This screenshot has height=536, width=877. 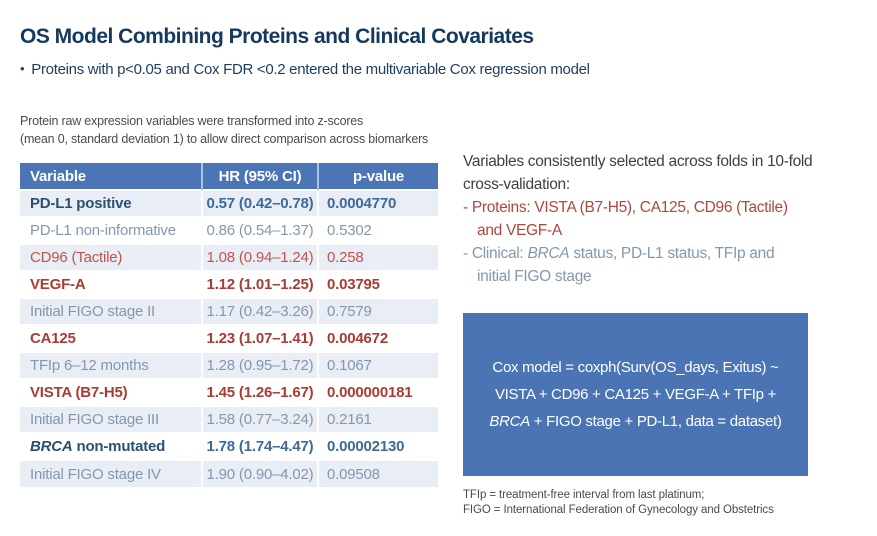 What do you see at coordinates (519, 230) in the screenshot?
I see `crossval-proteins-line2: and VEGF-A` at bounding box center [519, 230].